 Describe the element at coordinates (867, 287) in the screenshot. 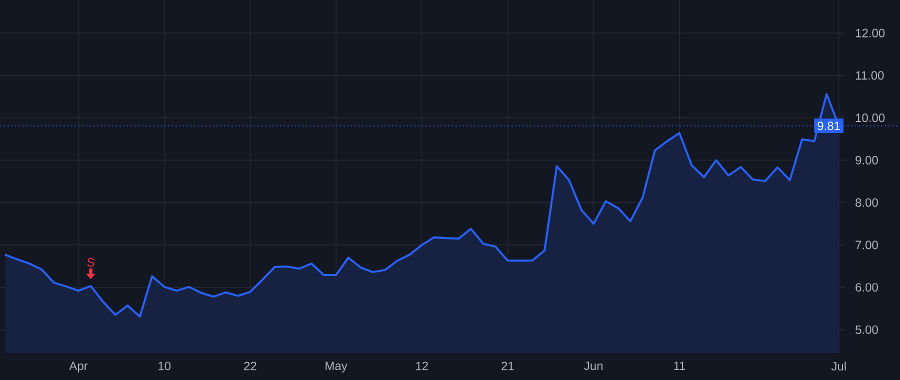

I see `y-tick-label: 6.00` at that location.